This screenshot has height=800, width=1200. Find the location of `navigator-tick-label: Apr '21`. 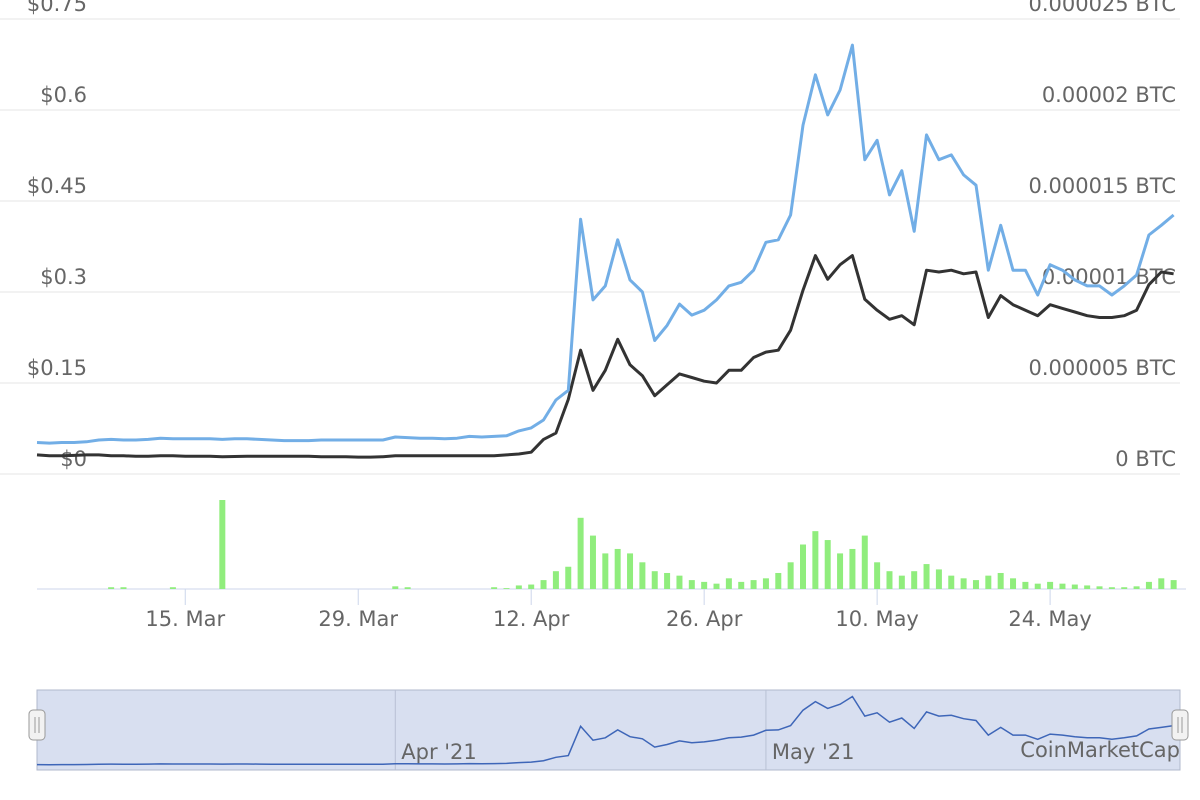

navigator-tick-label: Apr '21 is located at coordinates (439, 752).